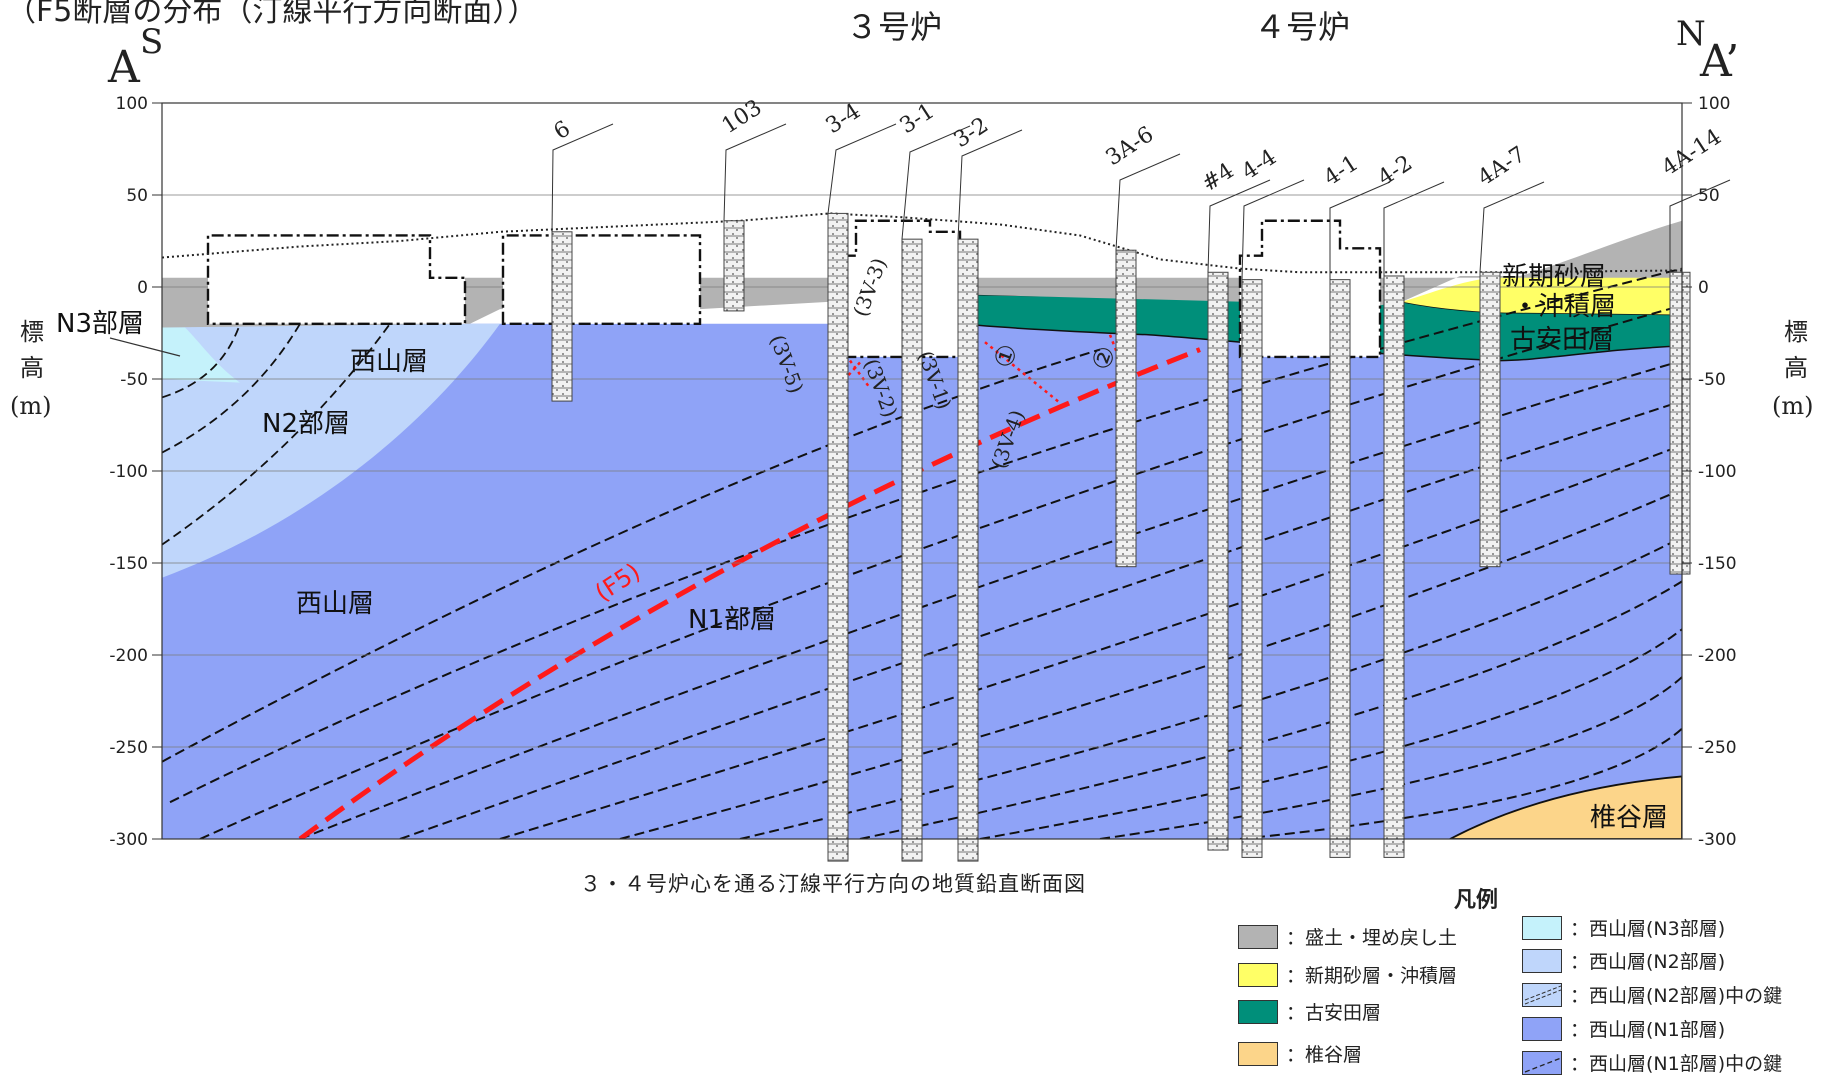 The width and height of the screenshot is (1832, 1081). I want to click on axis-label-right-2: 高, so click(1796, 368).